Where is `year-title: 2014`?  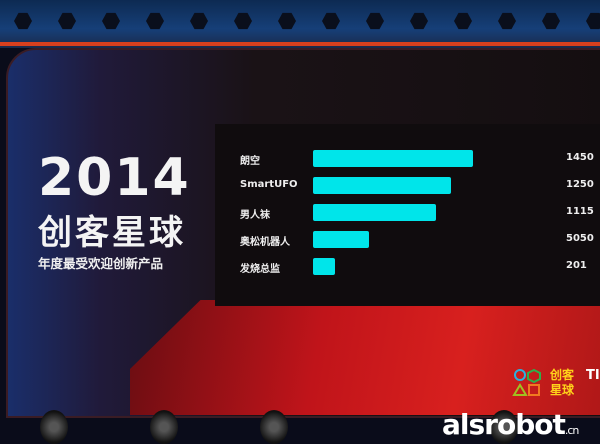
year-title: 2014 is located at coordinates (114, 178).